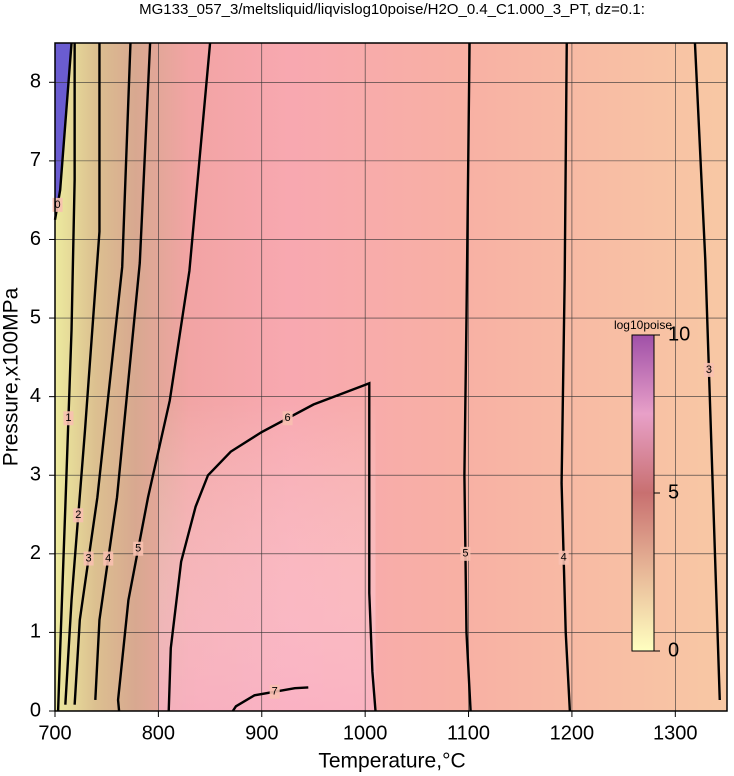 The width and height of the screenshot is (734, 776). I want to click on contour-label: 2, so click(78, 515).